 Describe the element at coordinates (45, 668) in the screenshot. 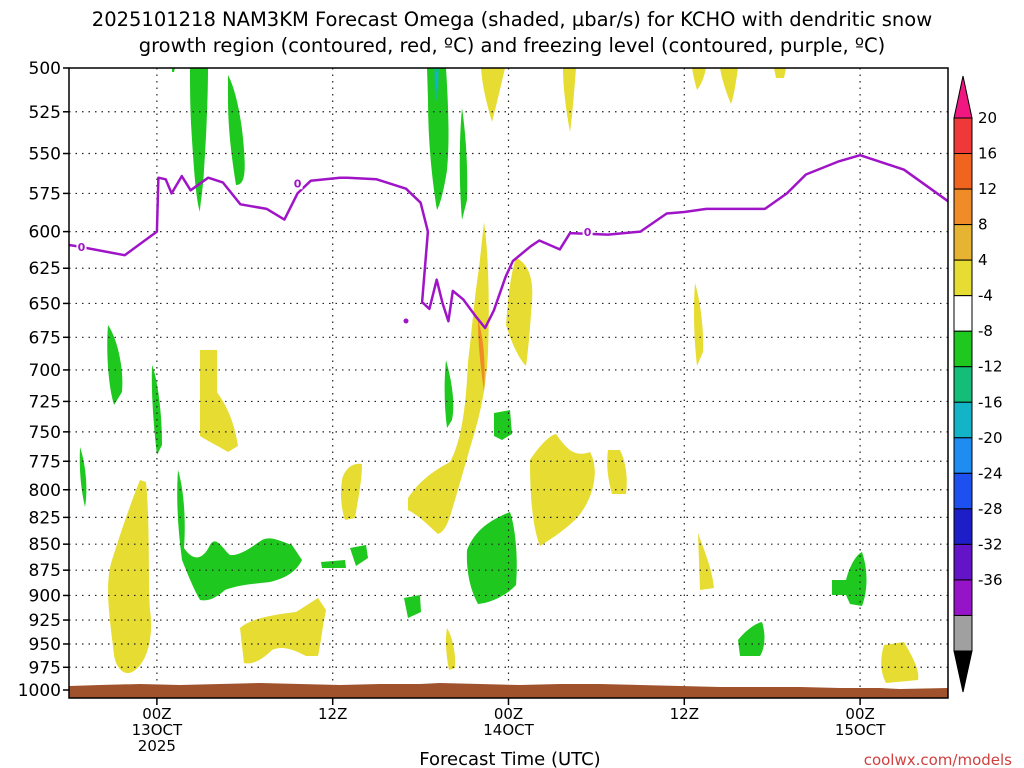

I see `y-tick-label-975: 975` at that location.